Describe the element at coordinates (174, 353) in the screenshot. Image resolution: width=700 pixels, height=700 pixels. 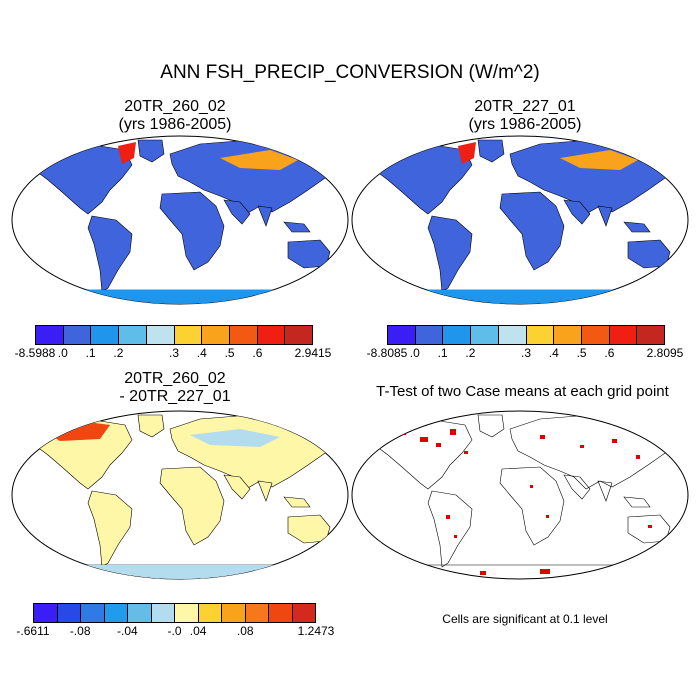
I see `colorbar-1-label: .3` at that location.